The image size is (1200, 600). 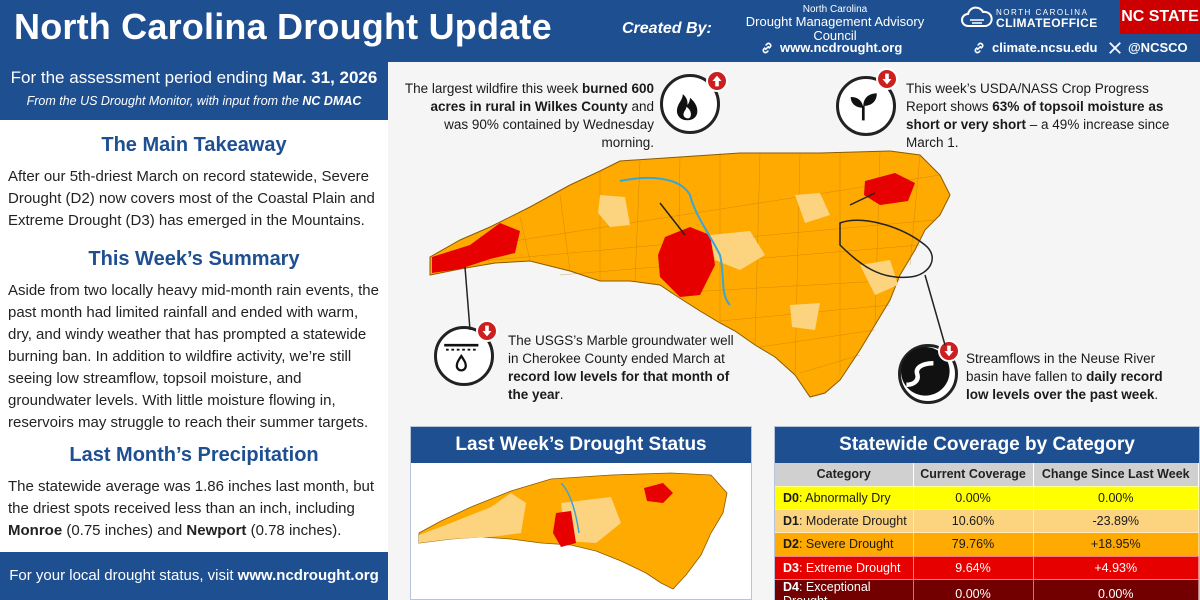 What do you see at coordinates (194, 259) in the screenshot?
I see `summary-title: This Week’s Summary` at bounding box center [194, 259].